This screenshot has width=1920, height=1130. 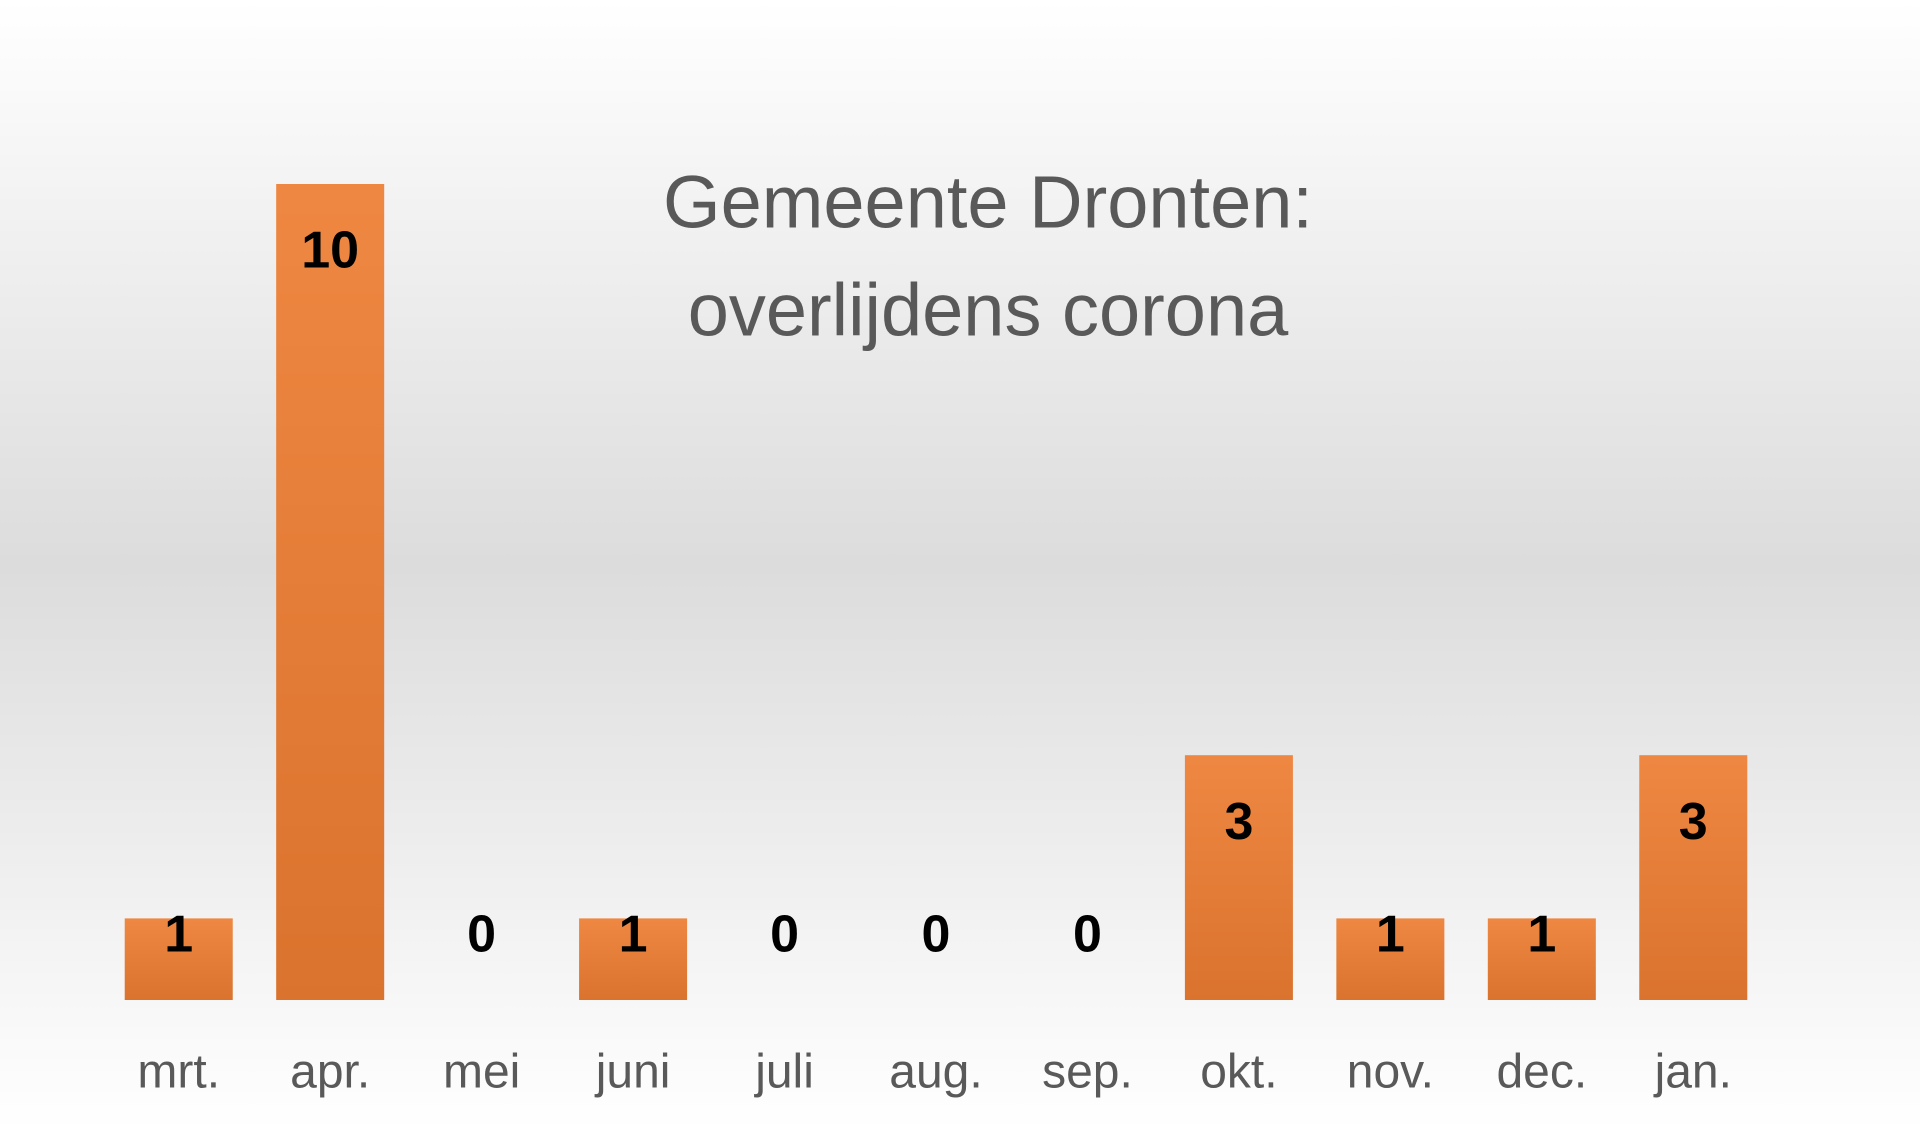 I want to click on x-tick-label: apr., so click(x=330, y=1072).